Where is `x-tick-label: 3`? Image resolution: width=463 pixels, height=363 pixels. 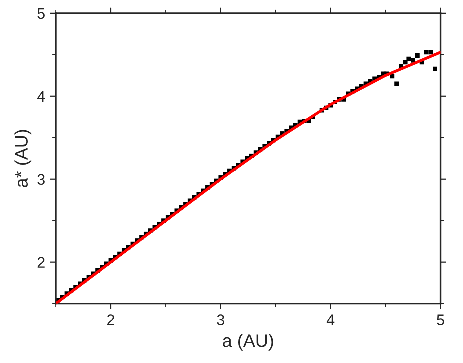 x-tick-label: 3 is located at coordinates (220, 320).